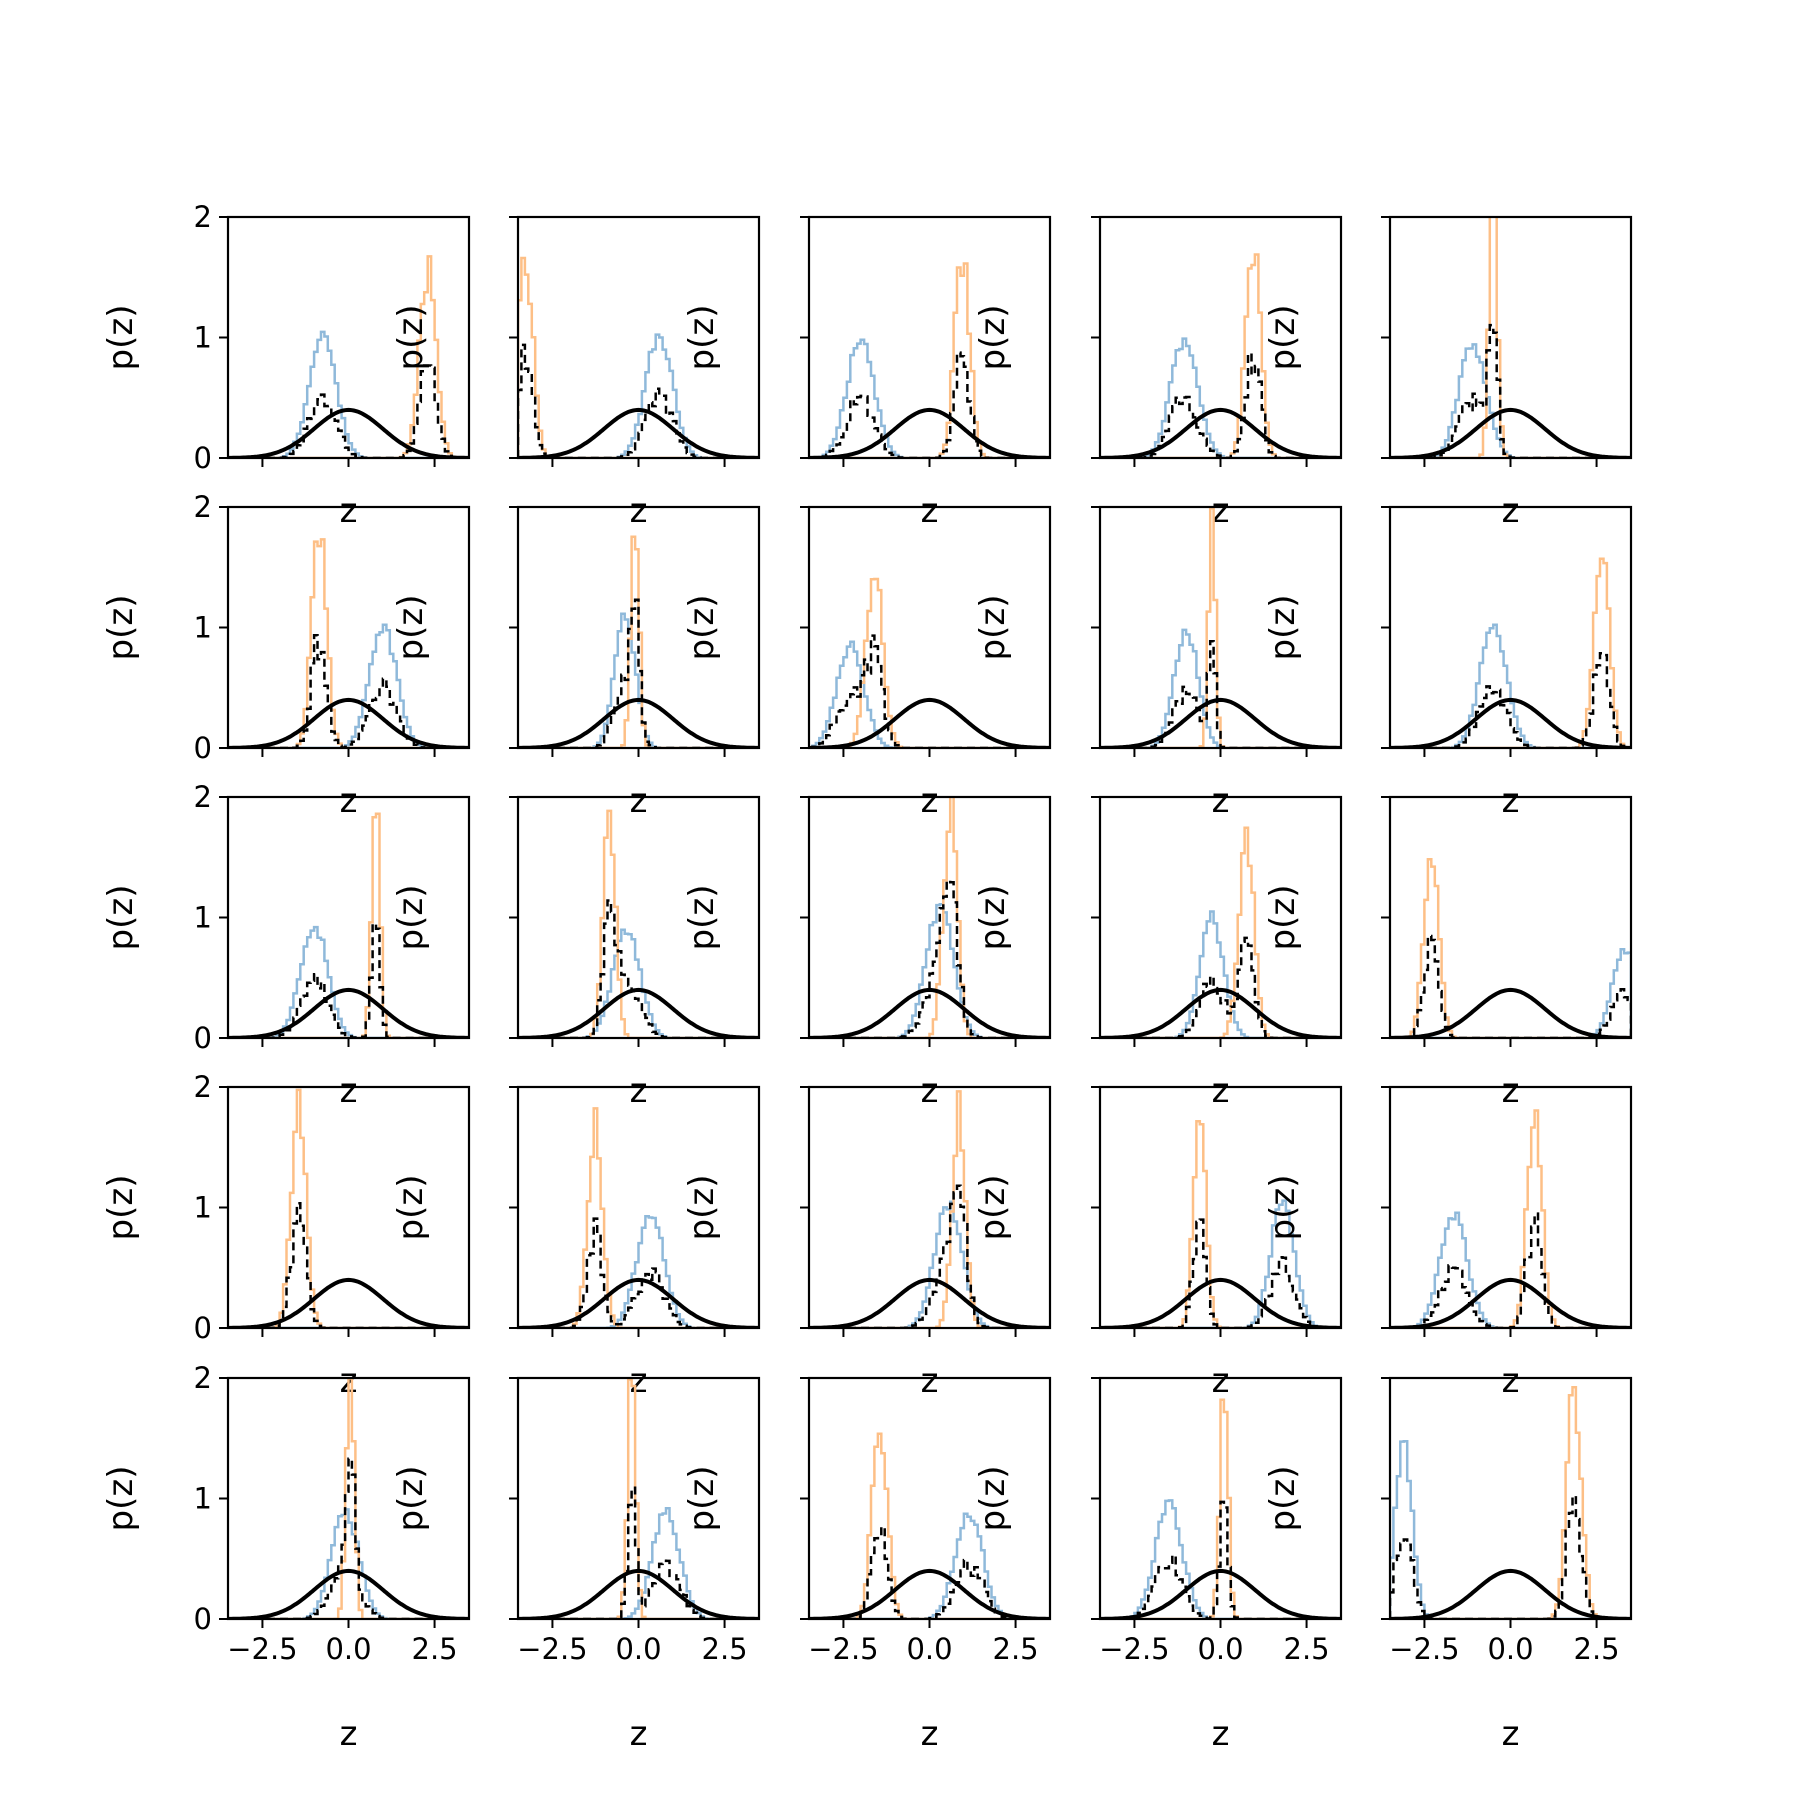 Image resolution: width=1800 pixels, height=1800 pixels. I want to click on subplot-r5-c5: −2.5 0.0 2.5 z p(z), so click(1447, 1565).